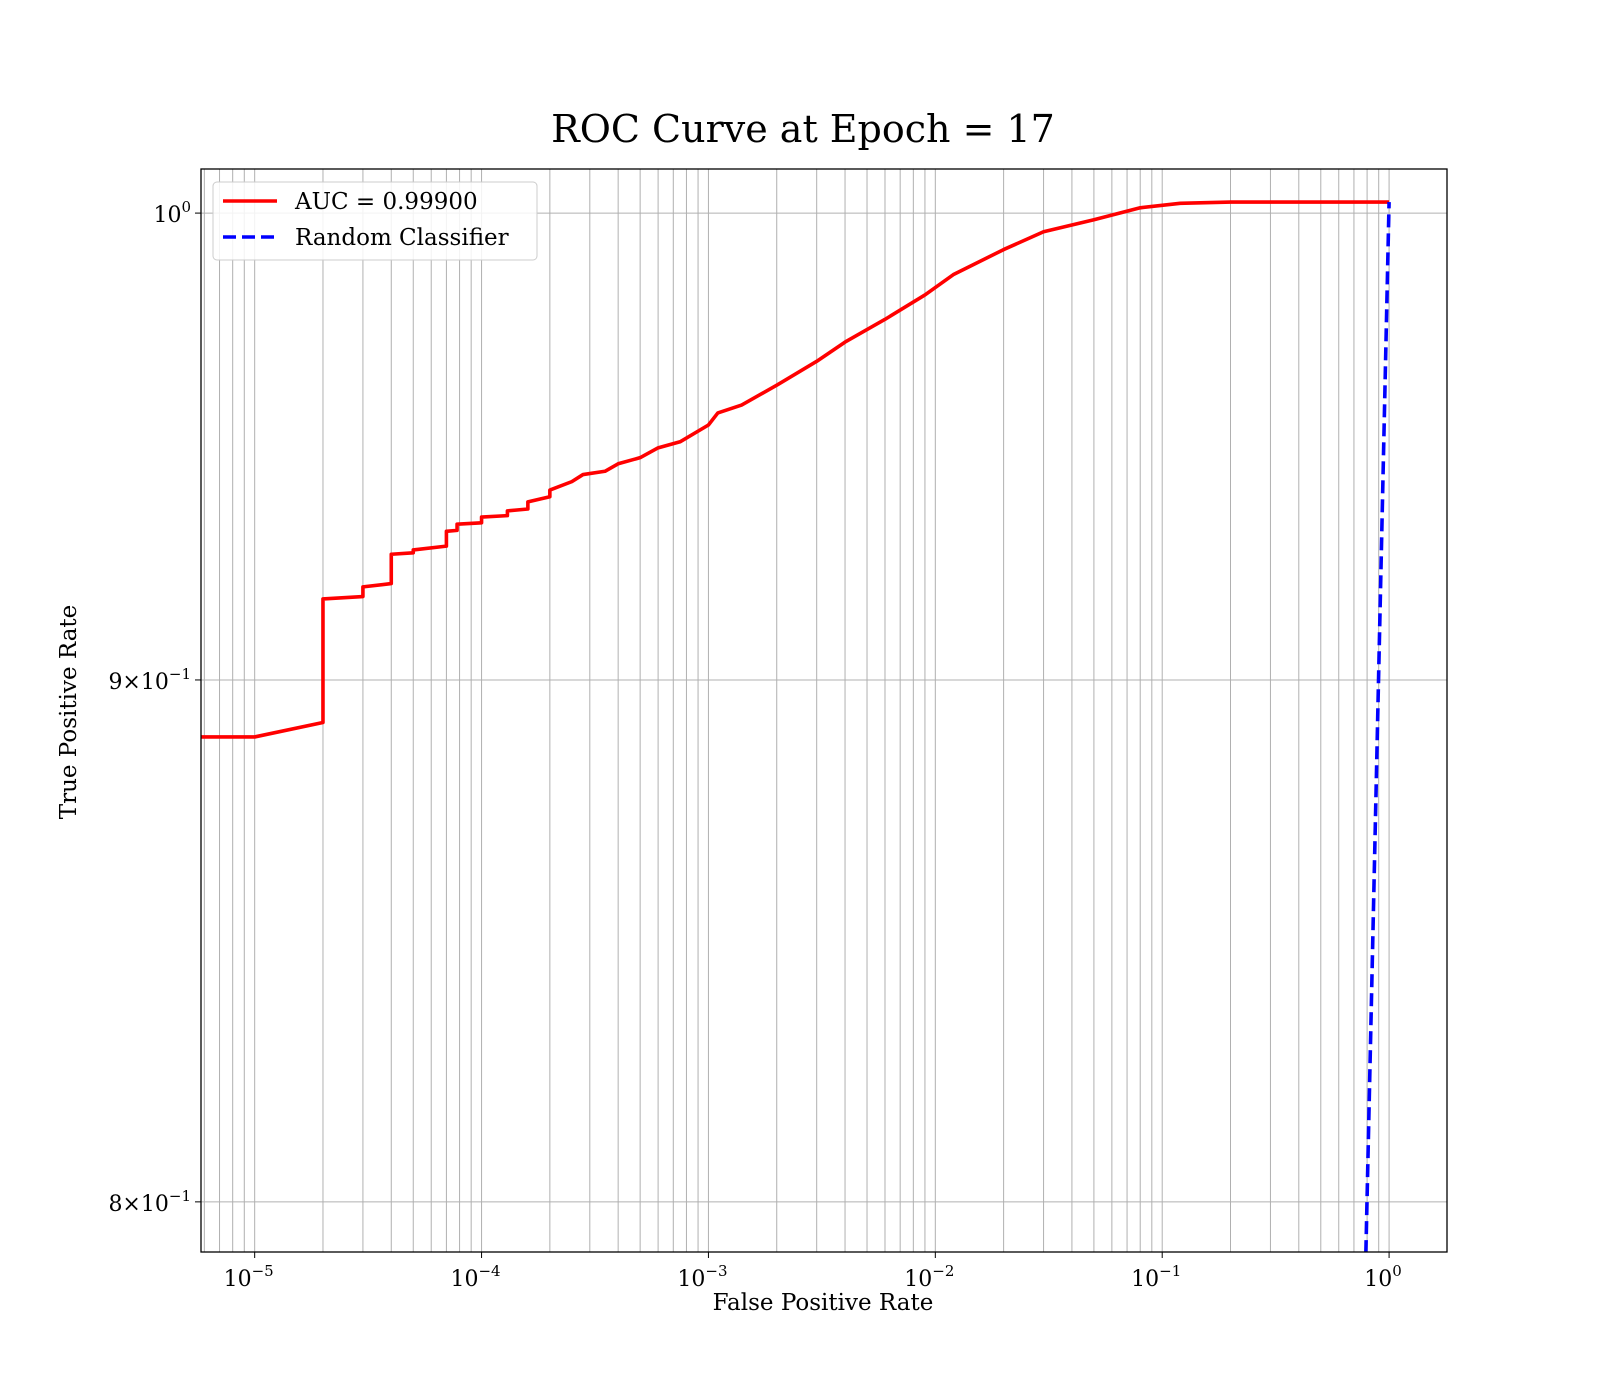 The width and height of the screenshot is (1600, 1400). I want to click on x-tick-exponent: −3, so click(716, 1271).